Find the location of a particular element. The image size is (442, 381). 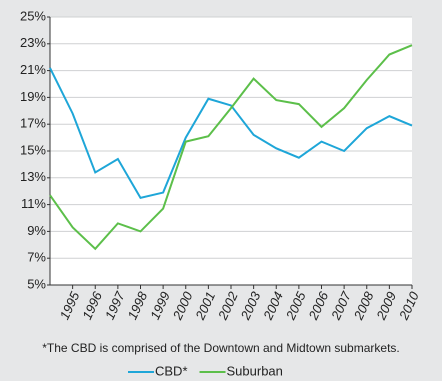

y-tick-label: 5% is located at coordinates (36, 283).